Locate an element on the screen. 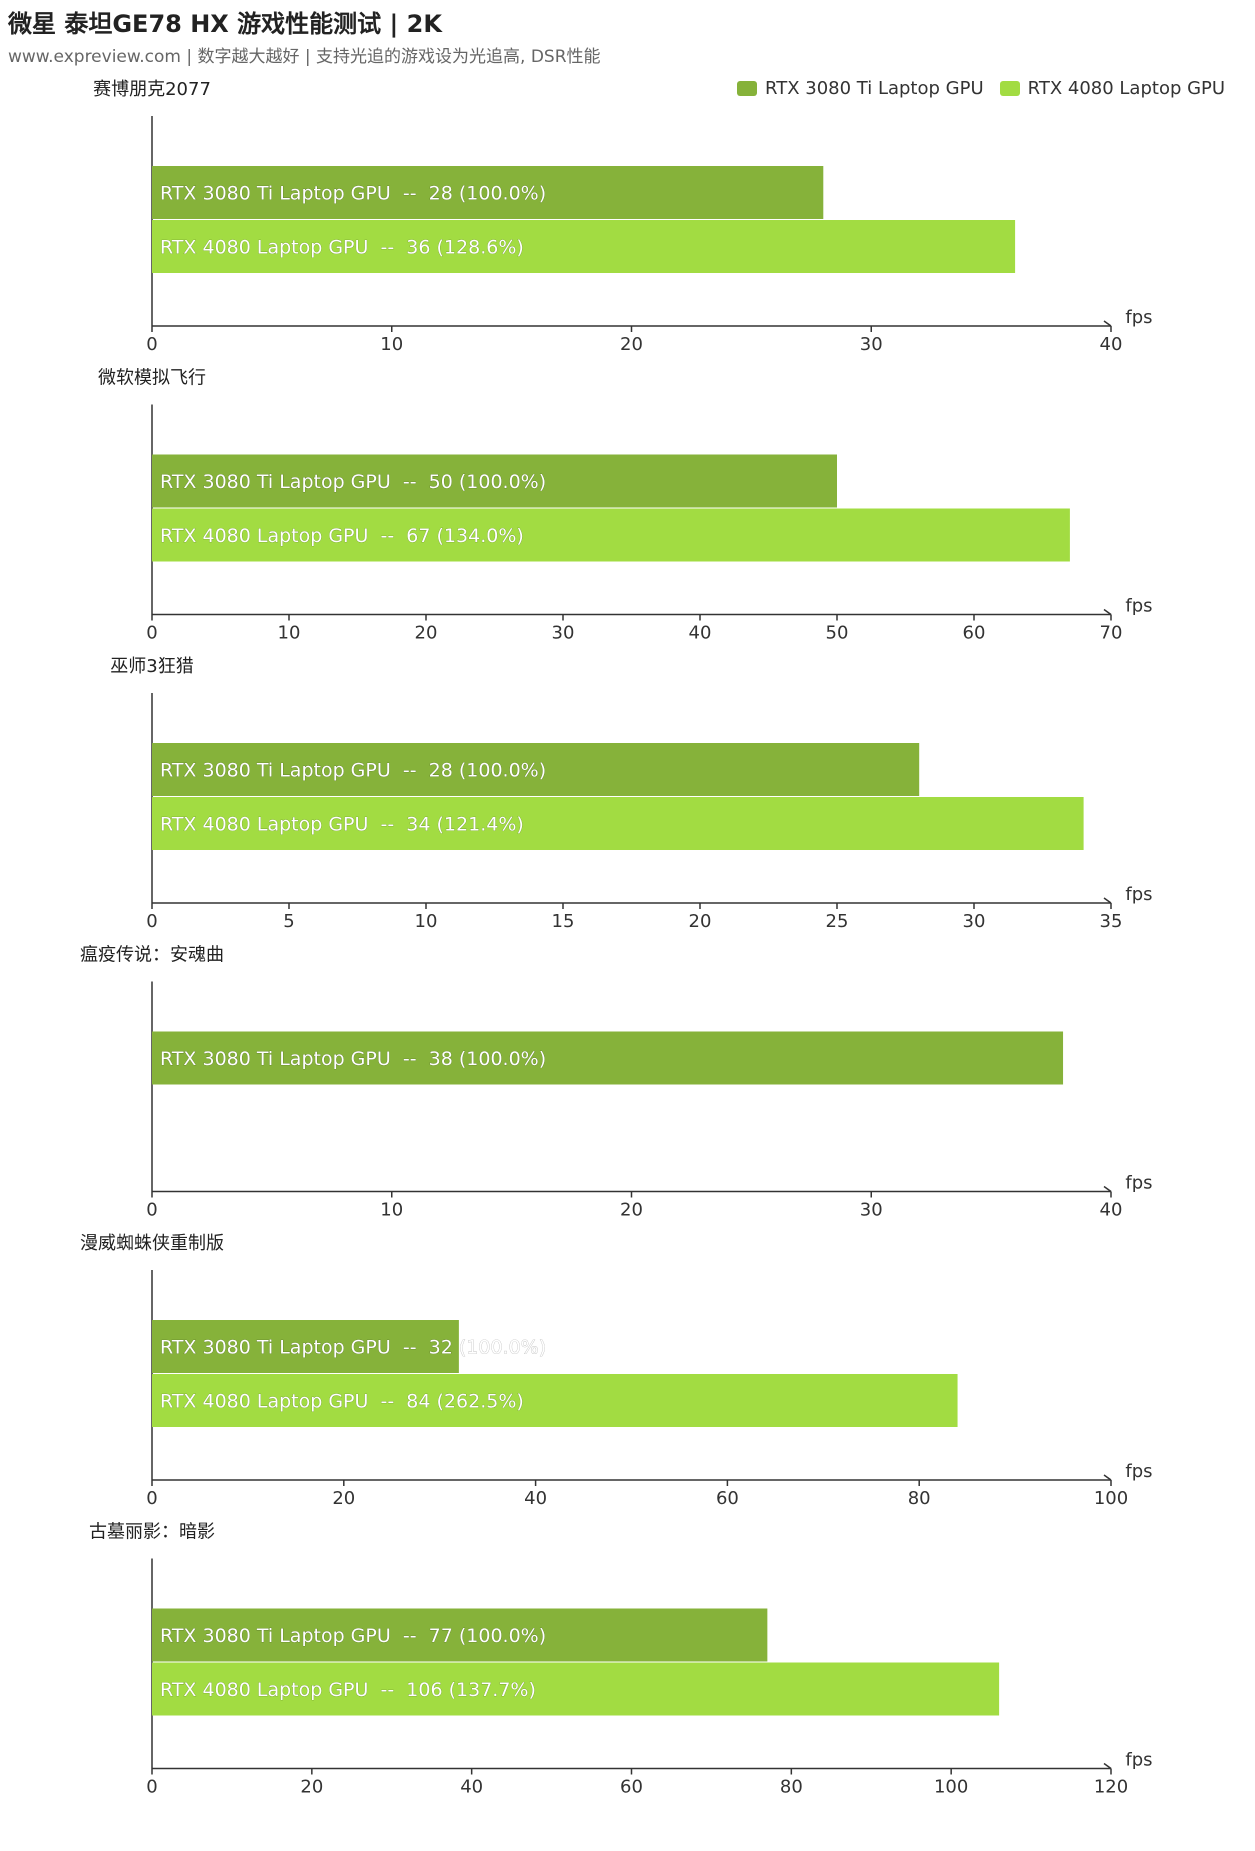  chart-title: 古墓丽影：暗影 is located at coordinates (152, 1532).